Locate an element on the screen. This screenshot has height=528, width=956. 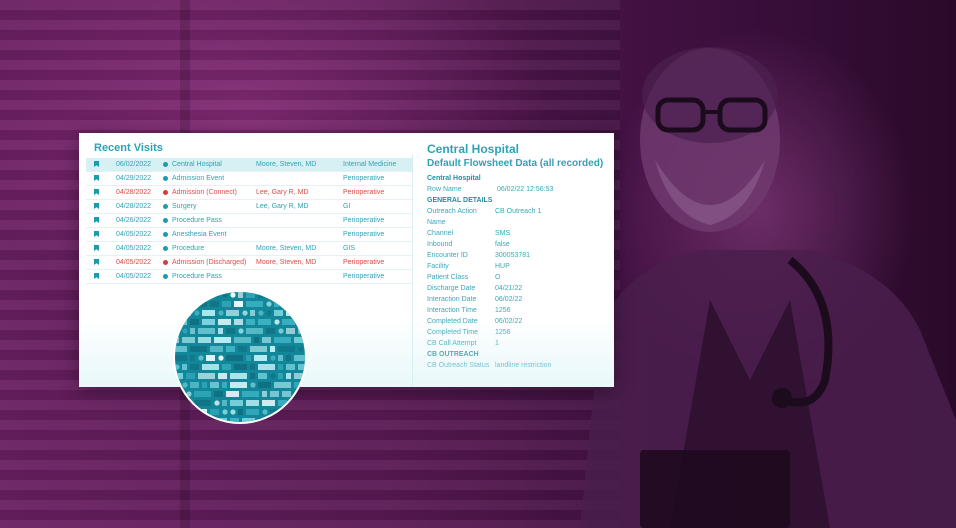
detail-label: CB Call Attempt is located at coordinates (452, 343).